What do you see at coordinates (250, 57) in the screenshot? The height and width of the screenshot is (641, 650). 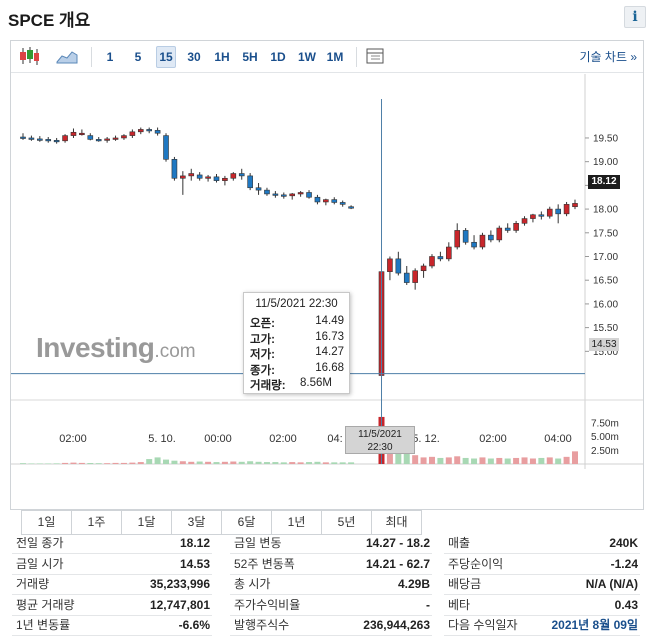 I see `interval-button-5h: 5H` at bounding box center [250, 57].